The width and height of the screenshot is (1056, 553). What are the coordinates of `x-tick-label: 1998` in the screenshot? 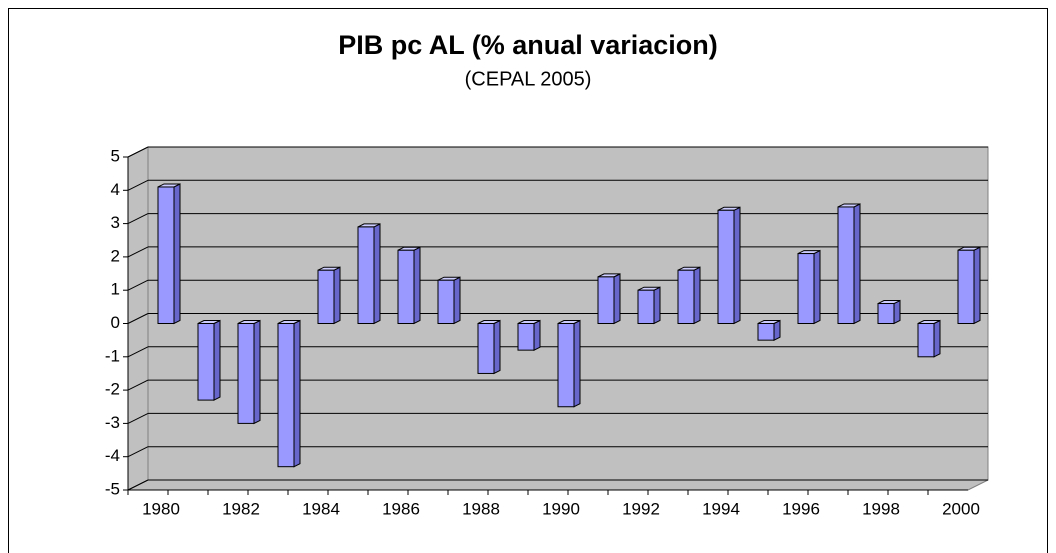 It's located at (881, 508).